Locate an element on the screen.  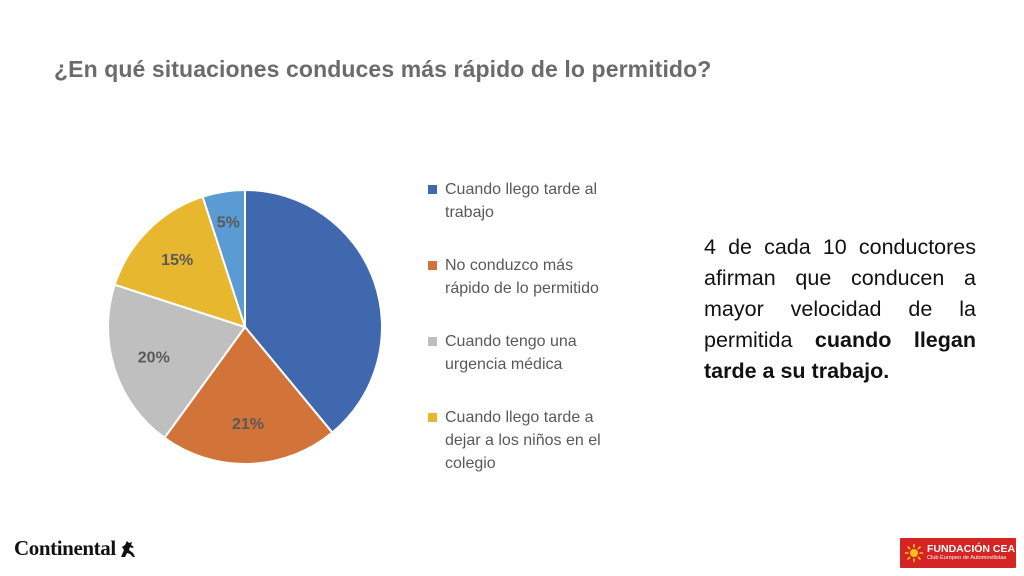
callout-bold: cuando llegan tarde a su trabajo. is located at coordinates (840, 355).